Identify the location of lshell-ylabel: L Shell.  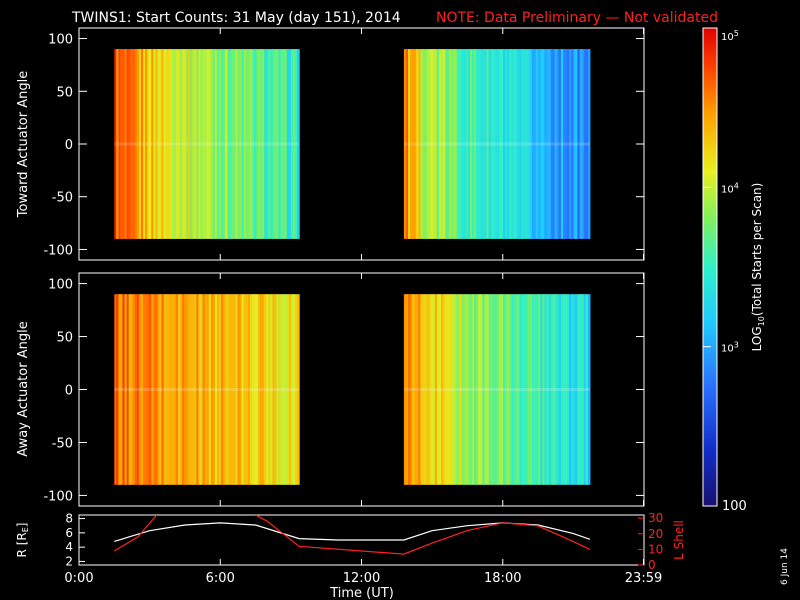
(679, 540).